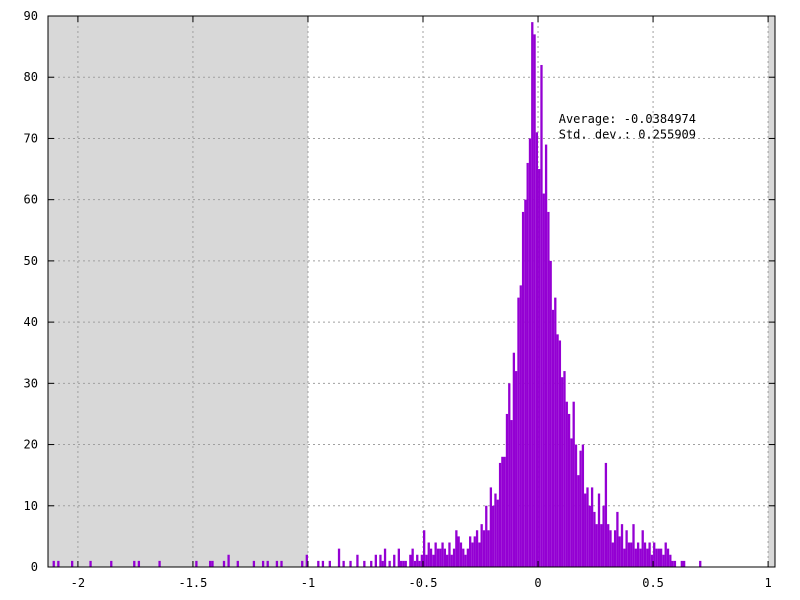 The height and width of the screenshot is (600, 800). Describe the element at coordinates (423, 583) in the screenshot. I see `x-tick-label: -0.5` at that location.